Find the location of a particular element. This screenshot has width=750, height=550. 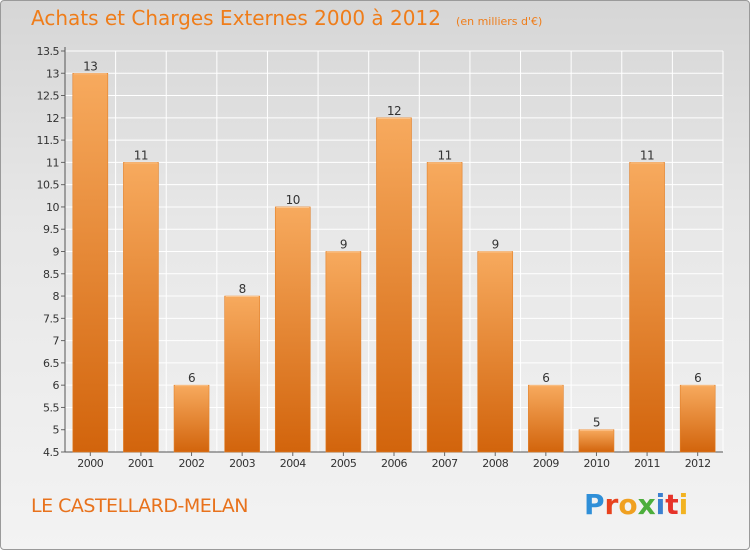

logo-letter: r is located at coordinates (611, 504).